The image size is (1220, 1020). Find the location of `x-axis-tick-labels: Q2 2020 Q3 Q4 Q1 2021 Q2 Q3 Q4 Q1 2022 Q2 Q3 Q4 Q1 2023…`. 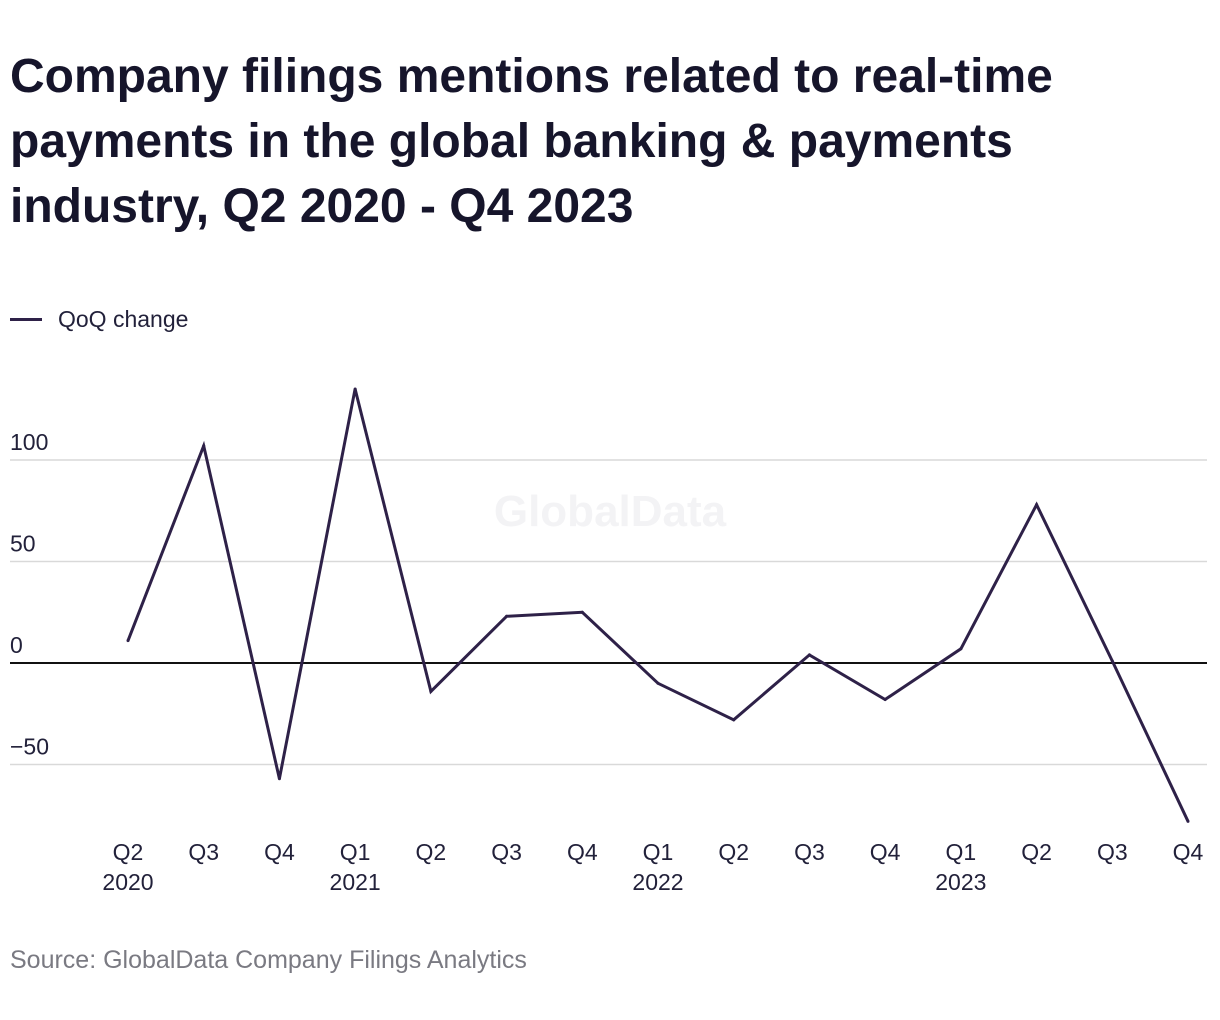

x-axis-tick-labels: Q2 2020 Q3 Q4 Q1 2021 Q2 Q3 Q4 Q1 2022 Q2 Q3 Q4 Q1 2023… is located at coordinates (652, 867).